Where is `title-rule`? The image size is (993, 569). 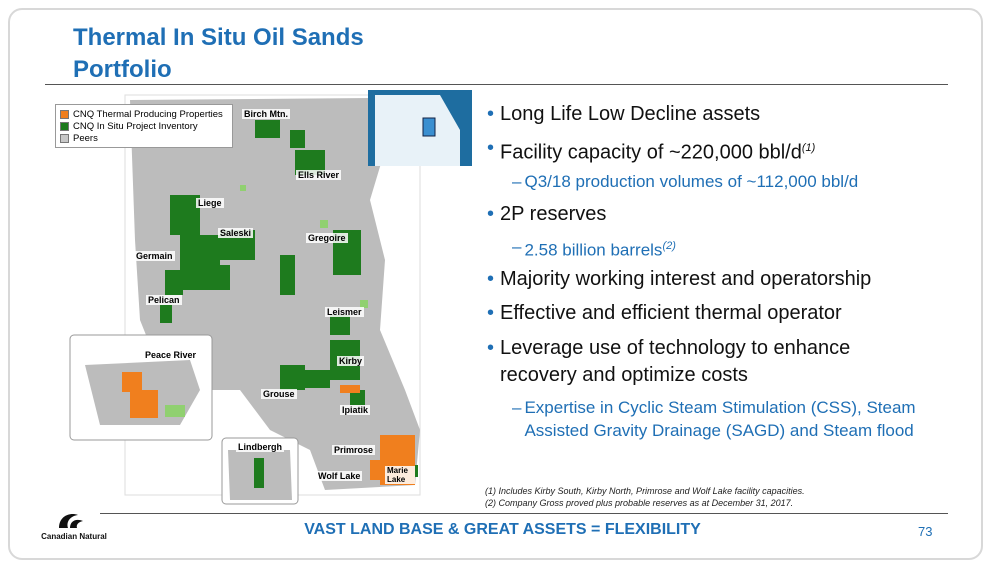
title-rule is located at coordinates (496, 84).